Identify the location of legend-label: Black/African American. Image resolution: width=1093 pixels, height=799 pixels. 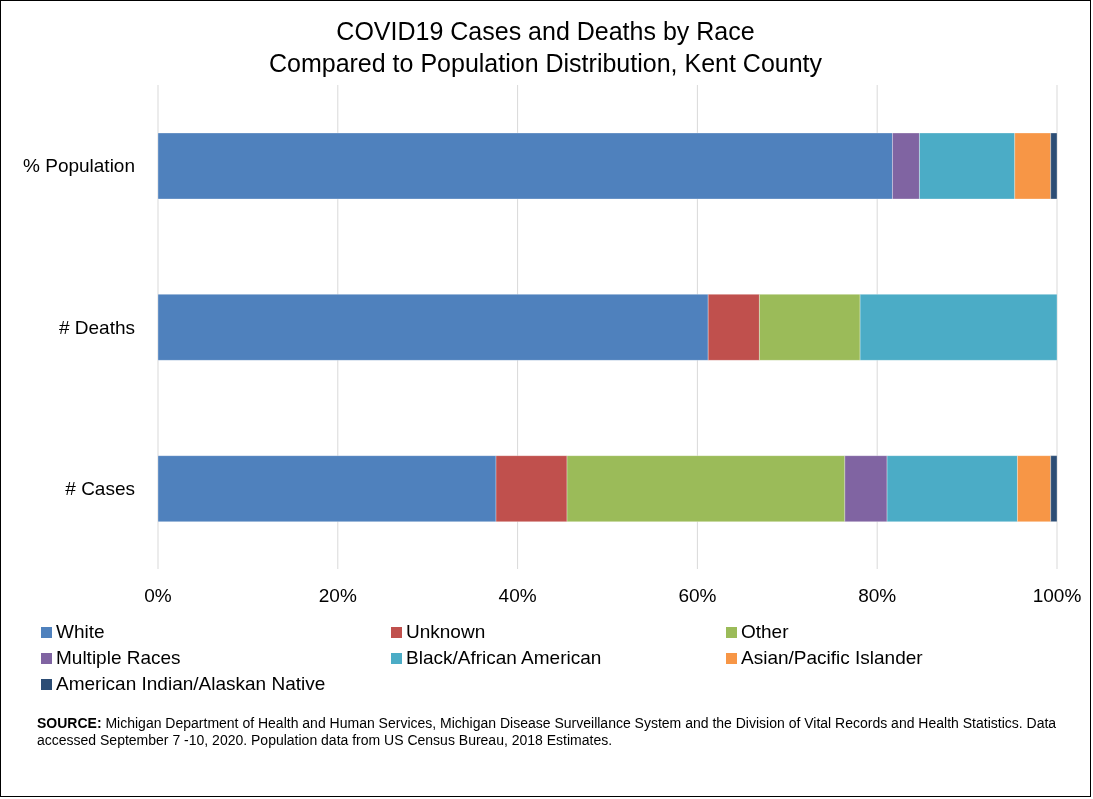
(504, 658).